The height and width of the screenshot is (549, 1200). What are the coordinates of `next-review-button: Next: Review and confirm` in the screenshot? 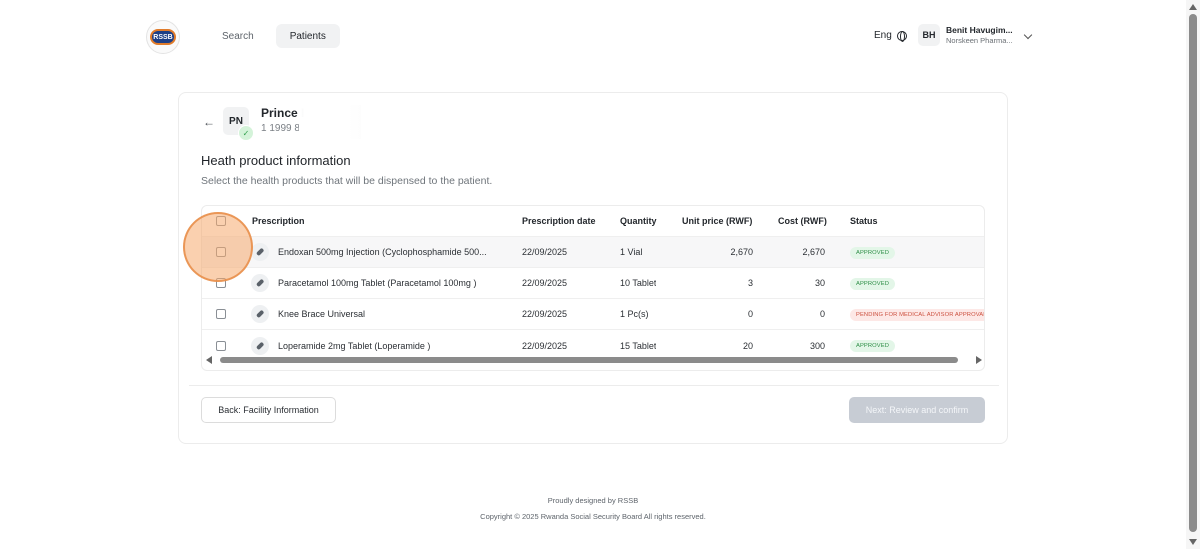 It's located at (917, 410).